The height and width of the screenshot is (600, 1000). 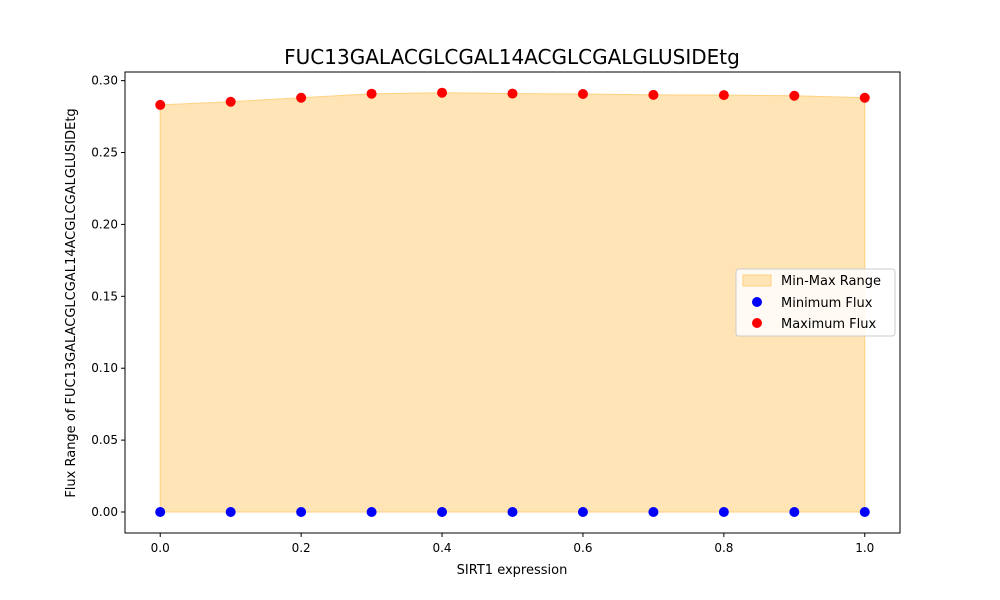 I want to click on y-tick-label: 0.15, so click(x=104, y=296).